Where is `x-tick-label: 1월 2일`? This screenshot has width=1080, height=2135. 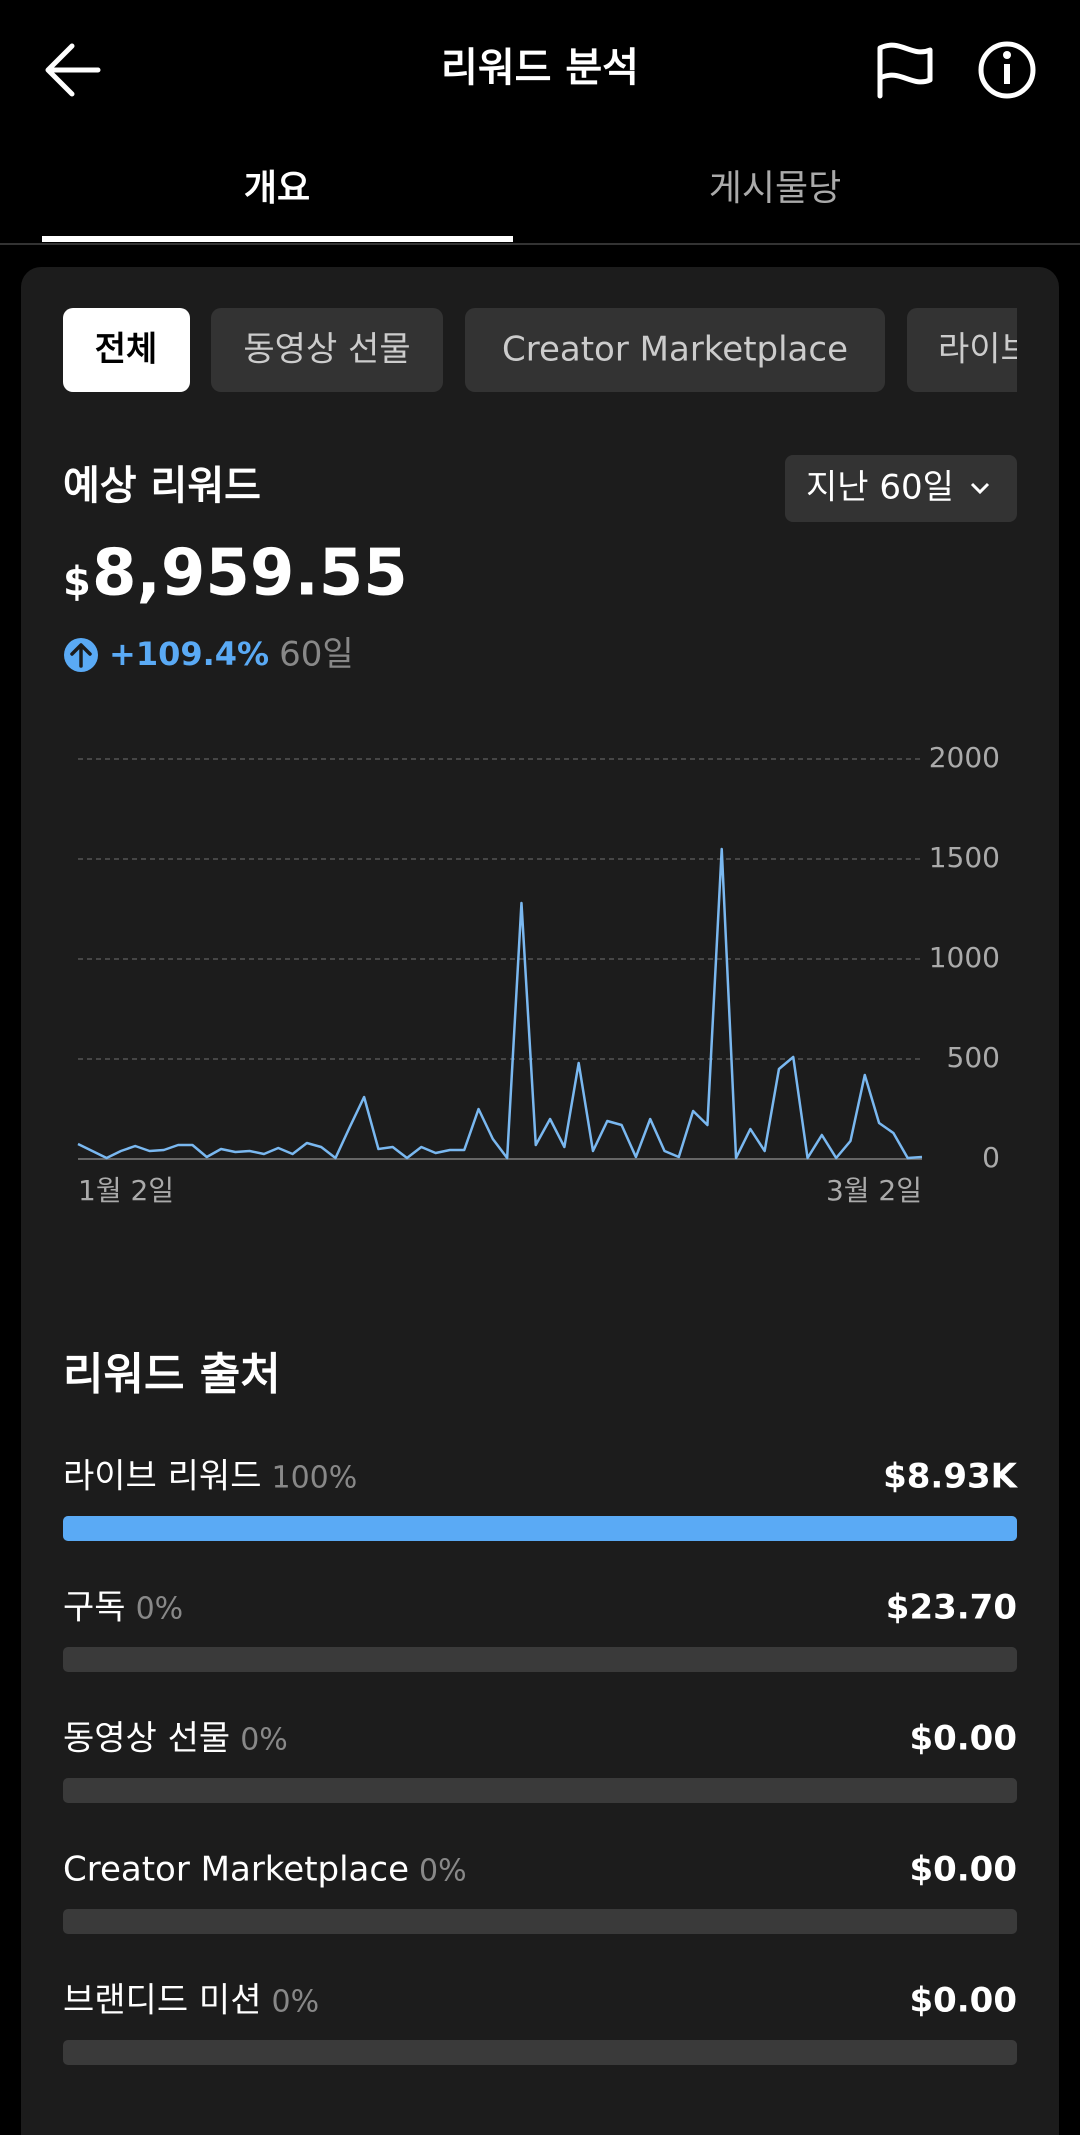
x-tick-label: 1월 2일 is located at coordinates (126, 1190).